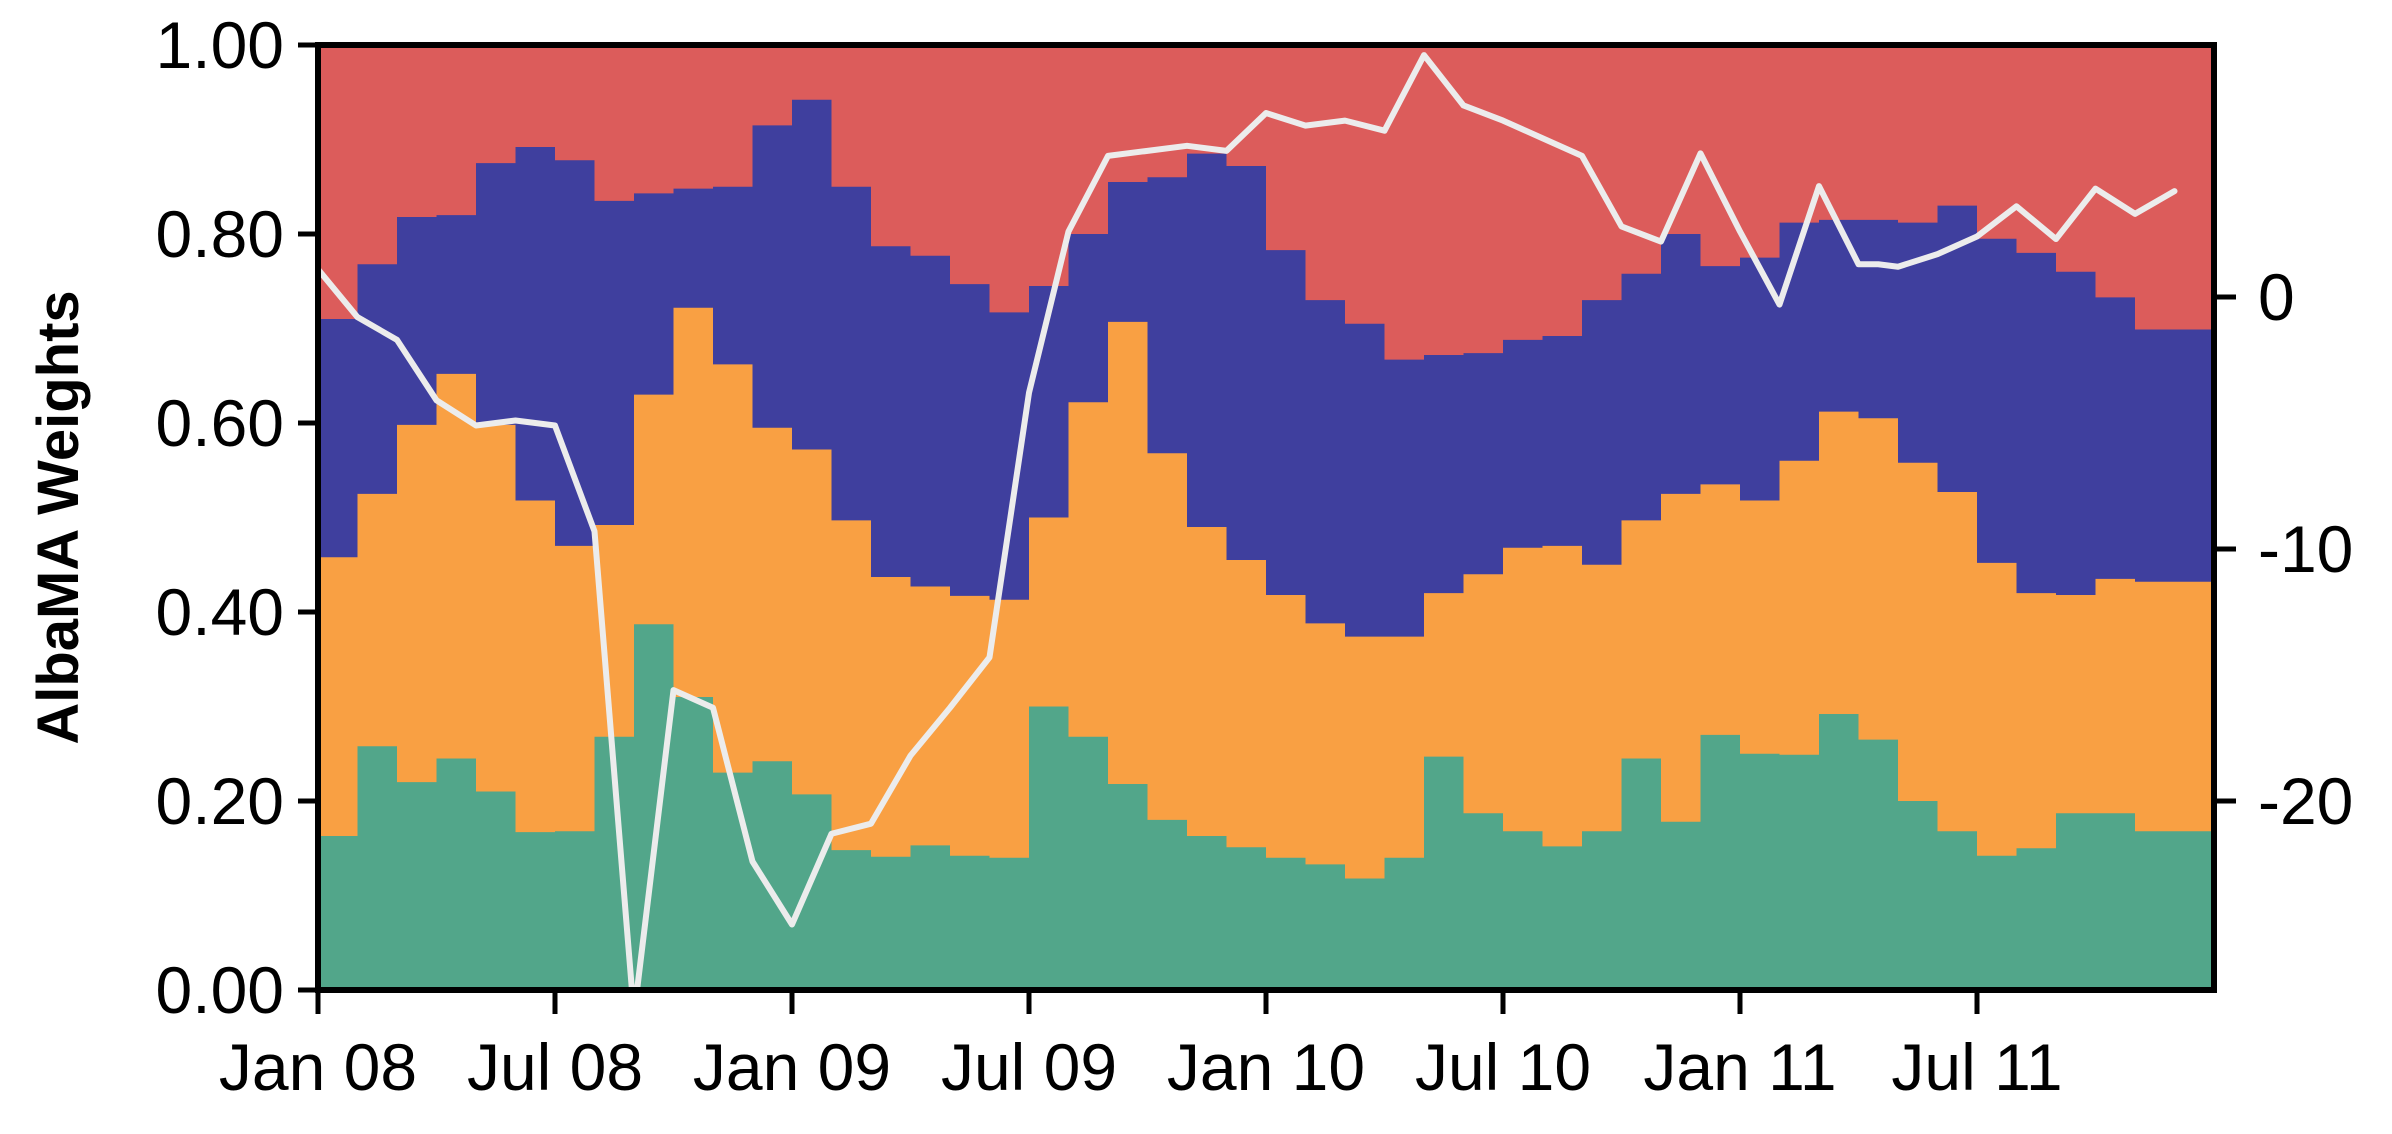 This screenshot has height=1134, width=2392. Describe the element at coordinates (1976, 1067) in the screenshot. I see `x-tick-label: Jul 11` at that location.